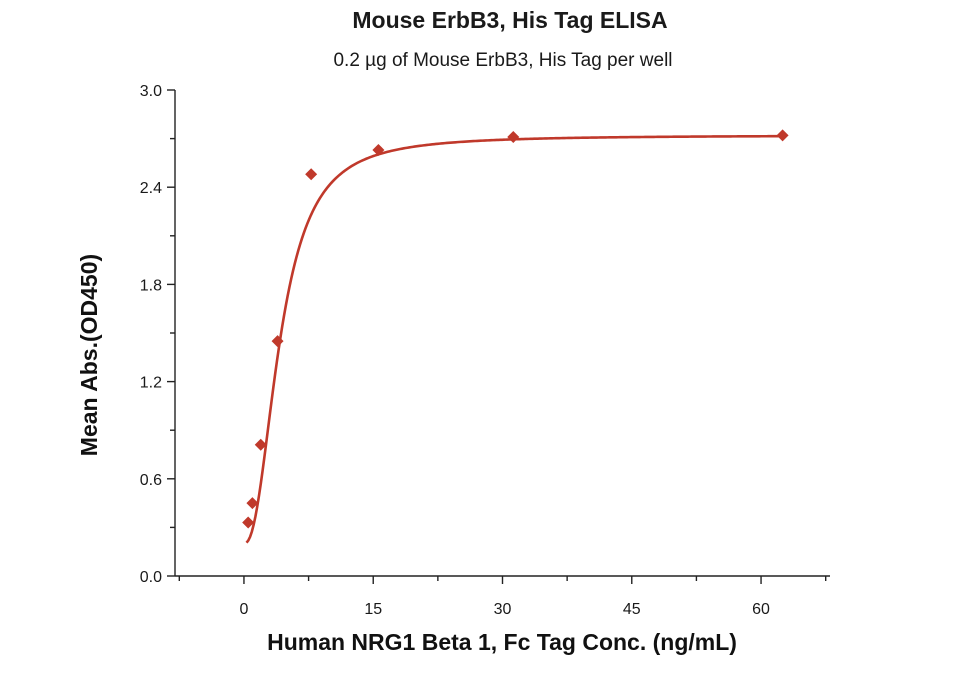  Describe the element at coordinates (151, 577) in the screenshot. I see `y-tick-label: 0.0` at that location.